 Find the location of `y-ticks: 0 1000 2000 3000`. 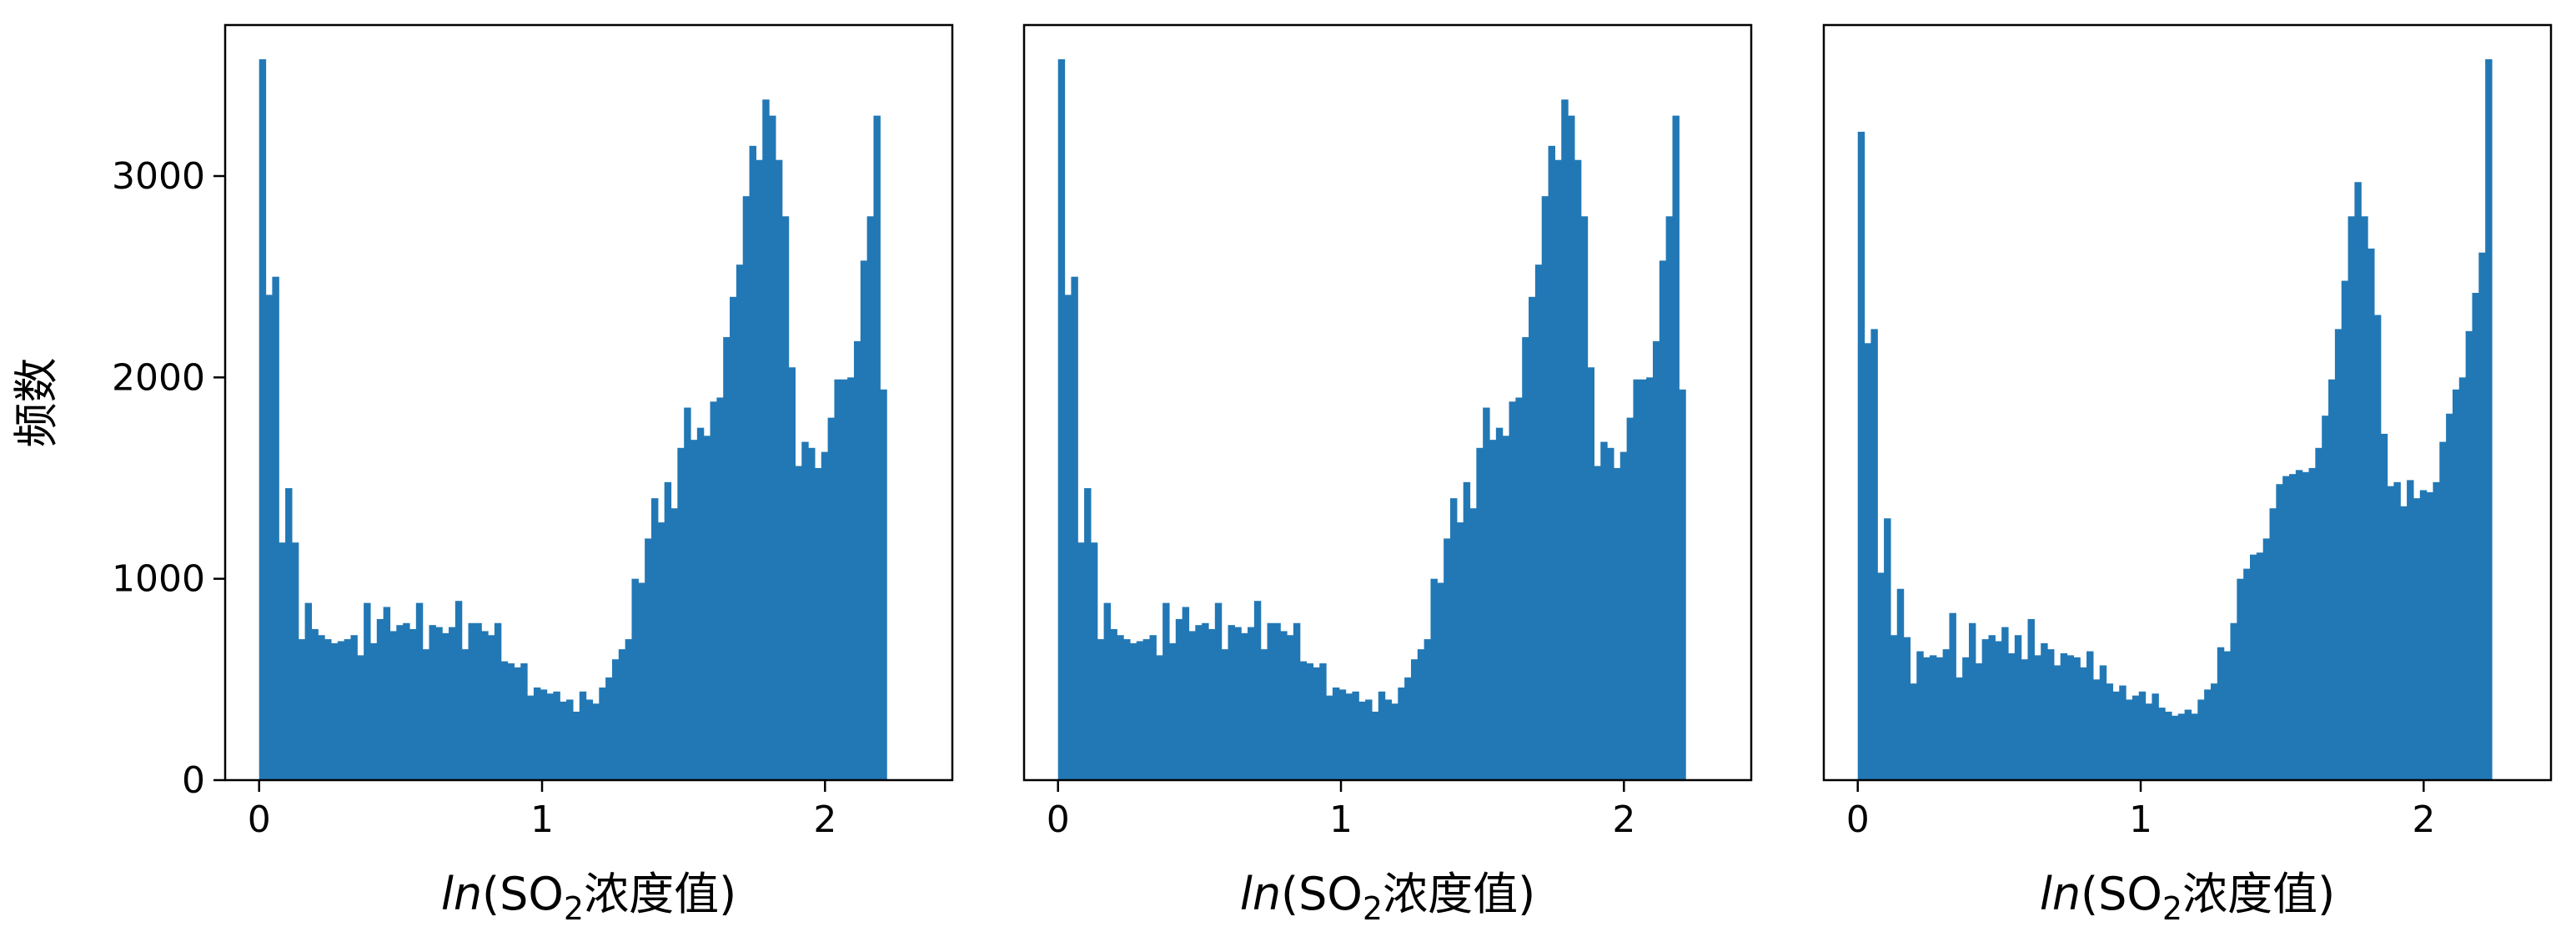

y-ticks: 0 1000 2000 3000 is located at coordinates (168, 478).